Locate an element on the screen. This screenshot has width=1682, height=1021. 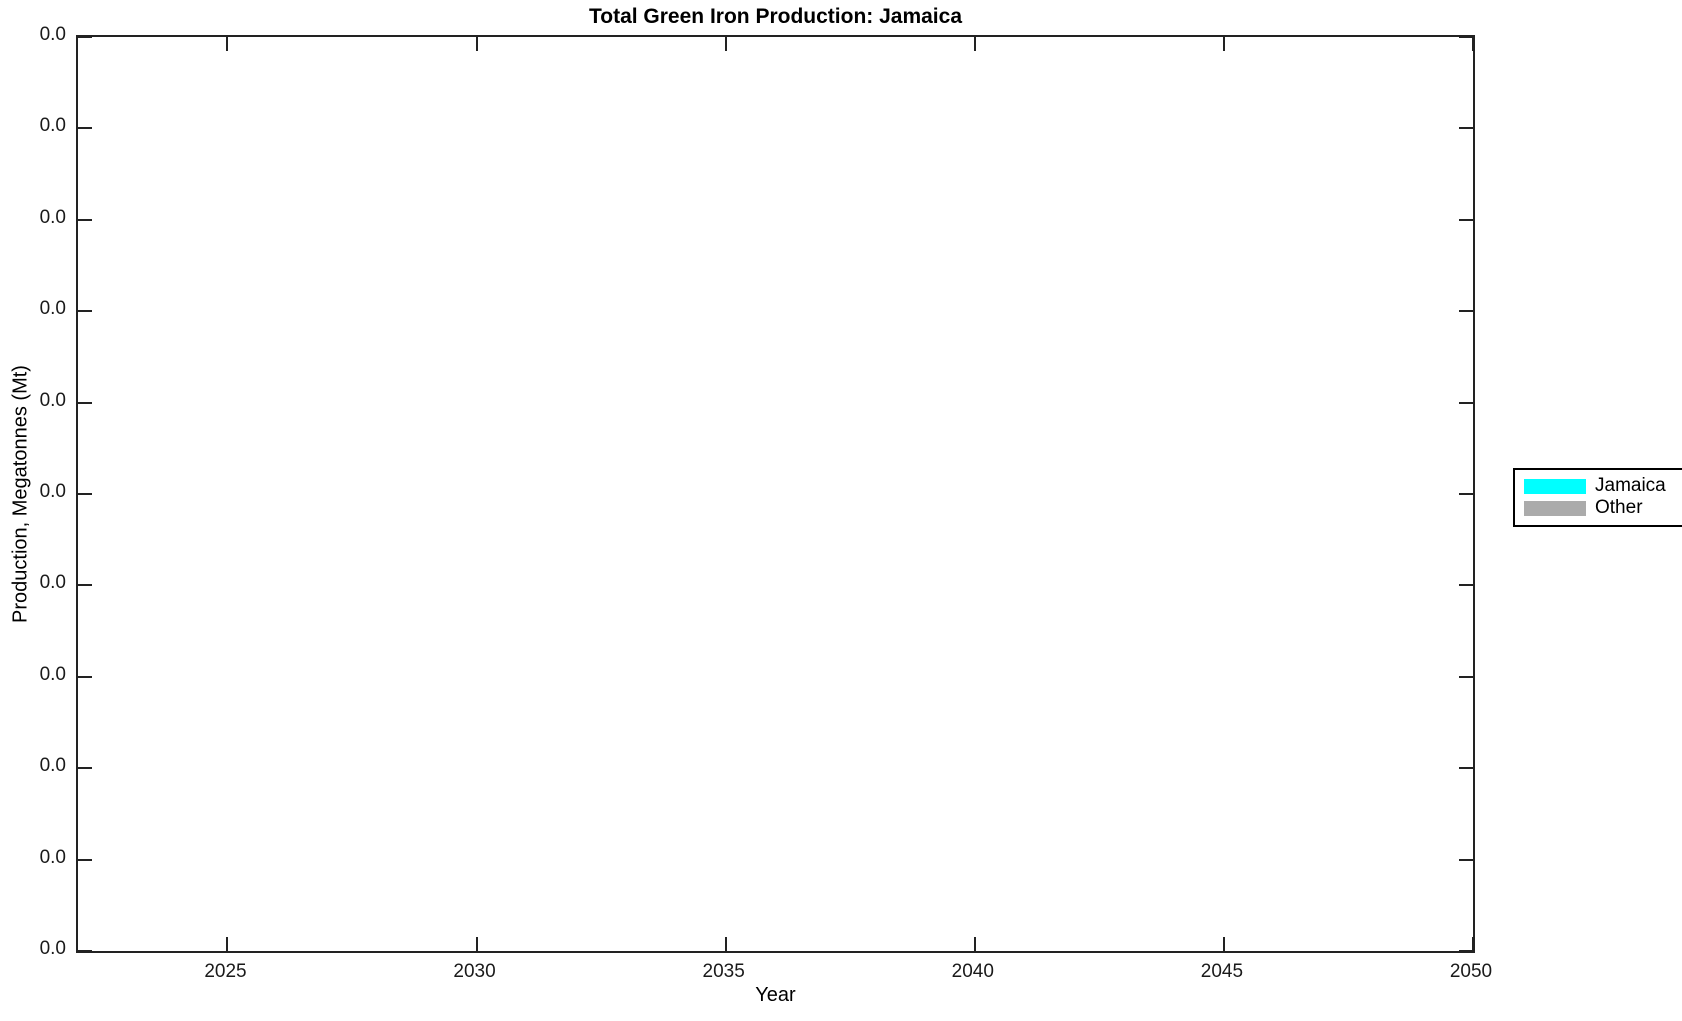
chart-title: Total Green Iron Production: Jamaica is located at coordinates (775, 16).